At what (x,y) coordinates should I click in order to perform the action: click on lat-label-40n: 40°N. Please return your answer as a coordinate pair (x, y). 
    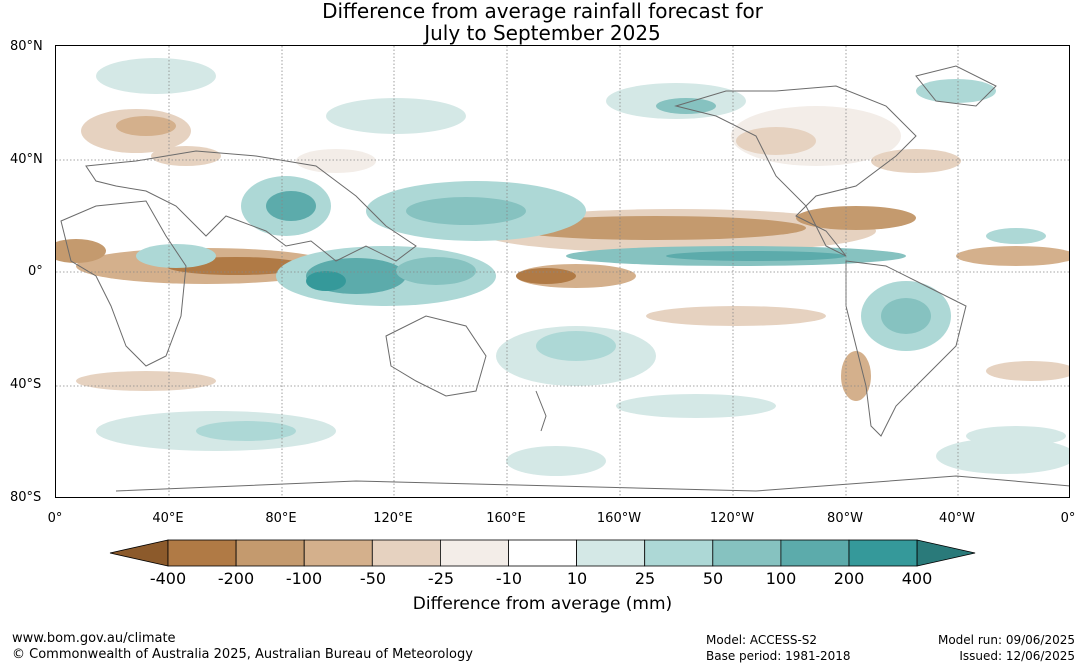
    Looking at the image, I should click on (26, 159).